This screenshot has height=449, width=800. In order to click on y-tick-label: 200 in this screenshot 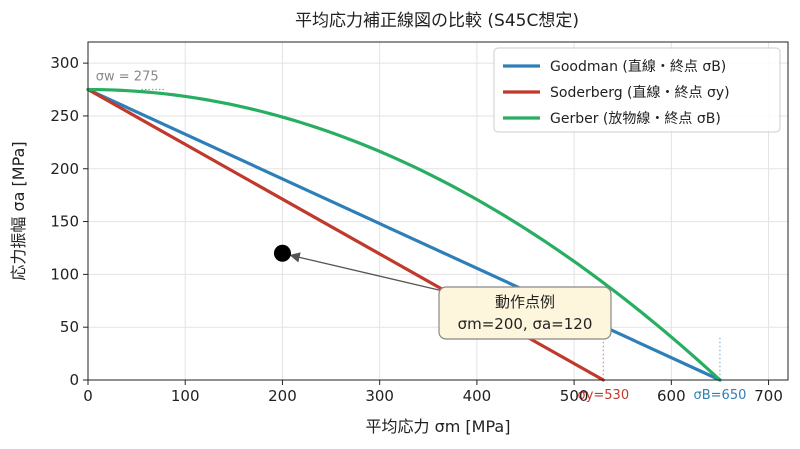, I will do `click(64, 169)`.